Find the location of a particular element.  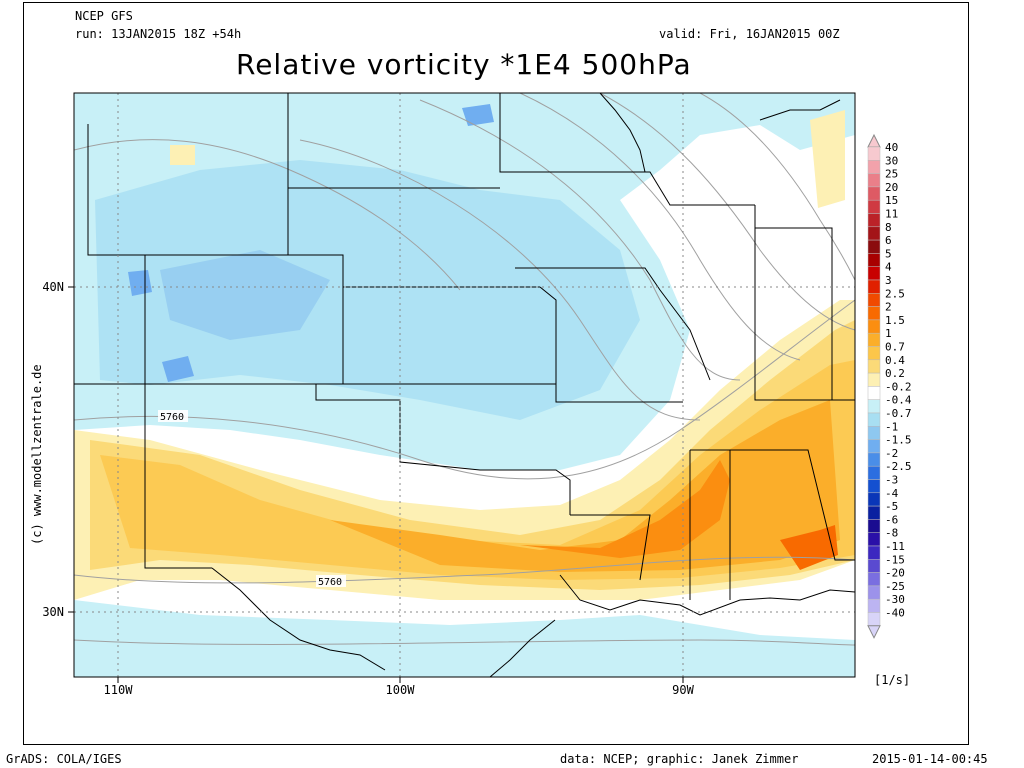

lat-label-40n: 40N is located at coordinates (53, 287).